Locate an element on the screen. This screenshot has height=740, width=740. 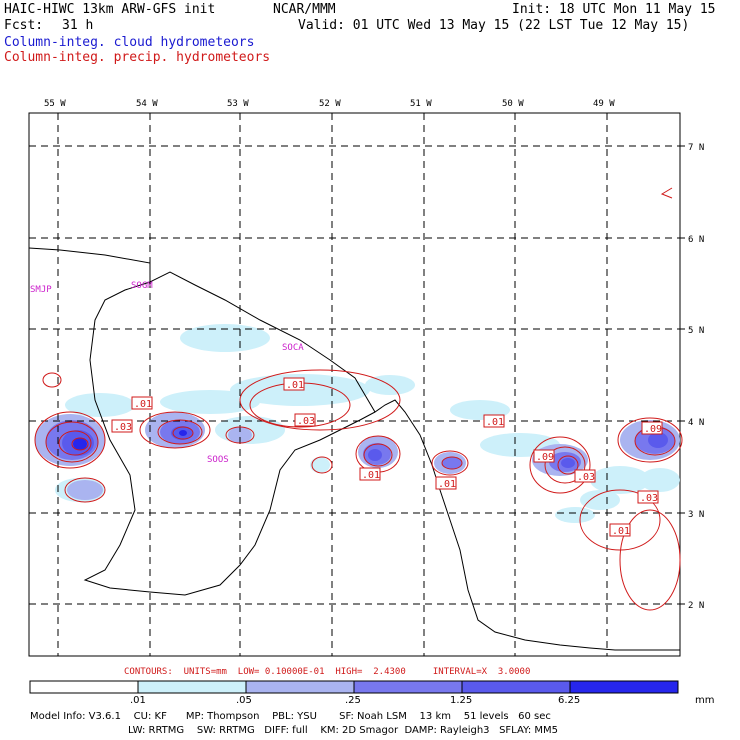
model-title: HAIC-HIWC 13km ARW-GFS init is located at coordinates (110, 9).